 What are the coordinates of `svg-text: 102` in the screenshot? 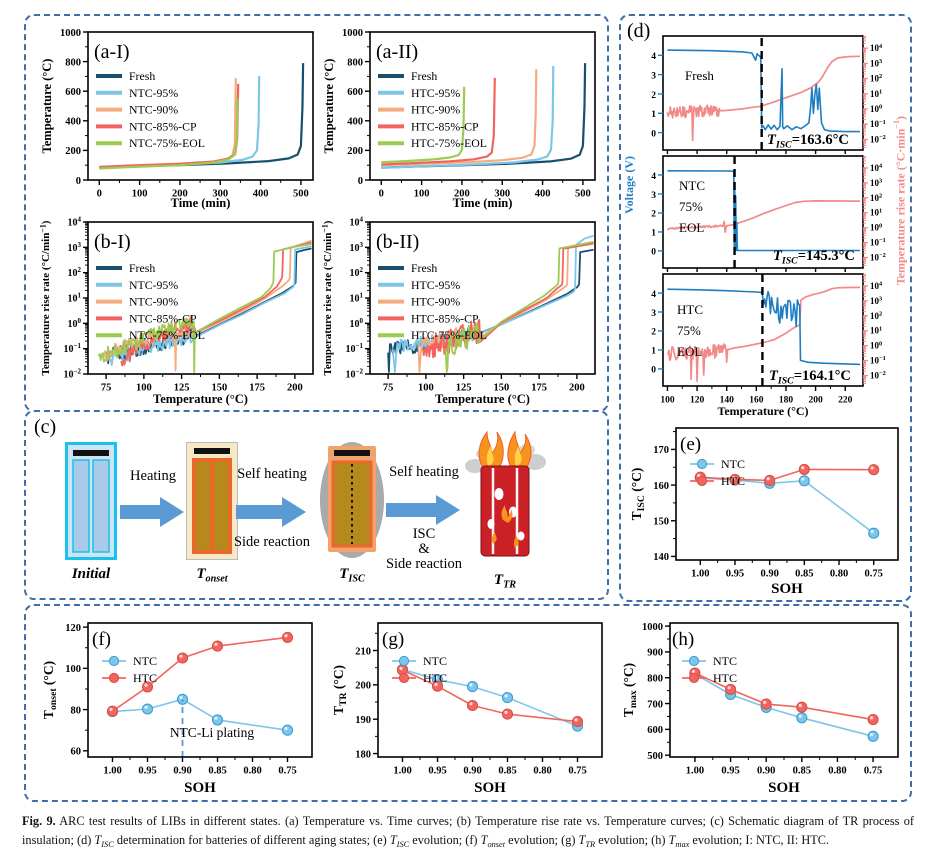 It's located at (876, 197).